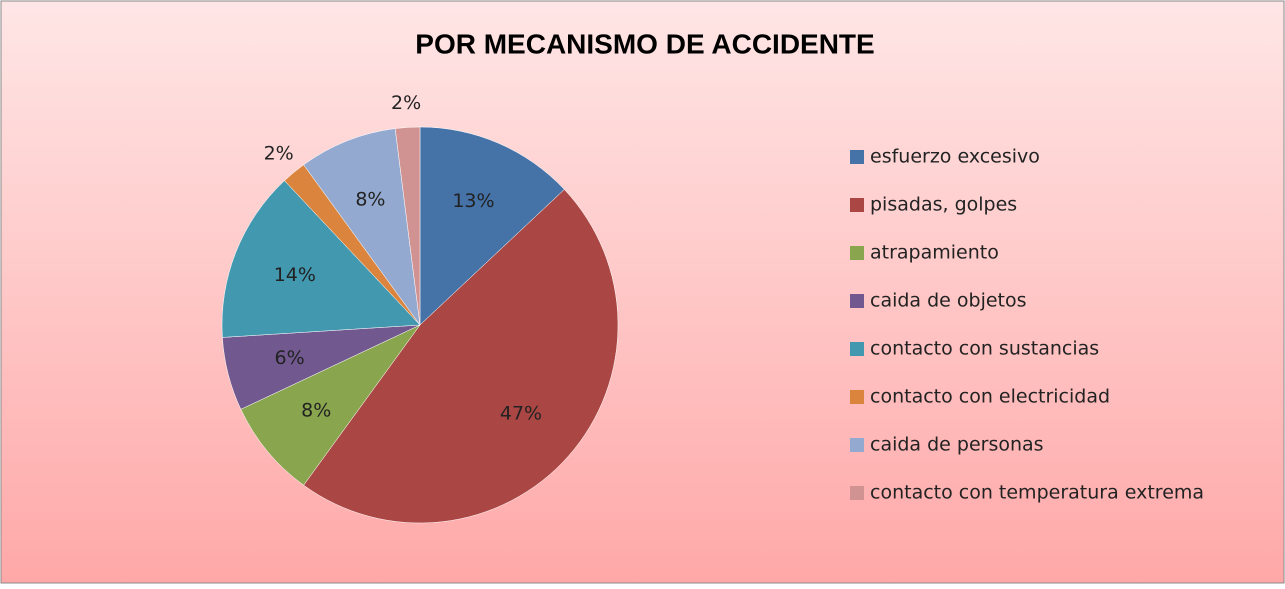 The width and height of the screenshot is (1285, 589). What do you see at coordinates (943, 205) in the screenshot?
I see `legend-label: pisadas, golpes` at bounding box center [943, 205].